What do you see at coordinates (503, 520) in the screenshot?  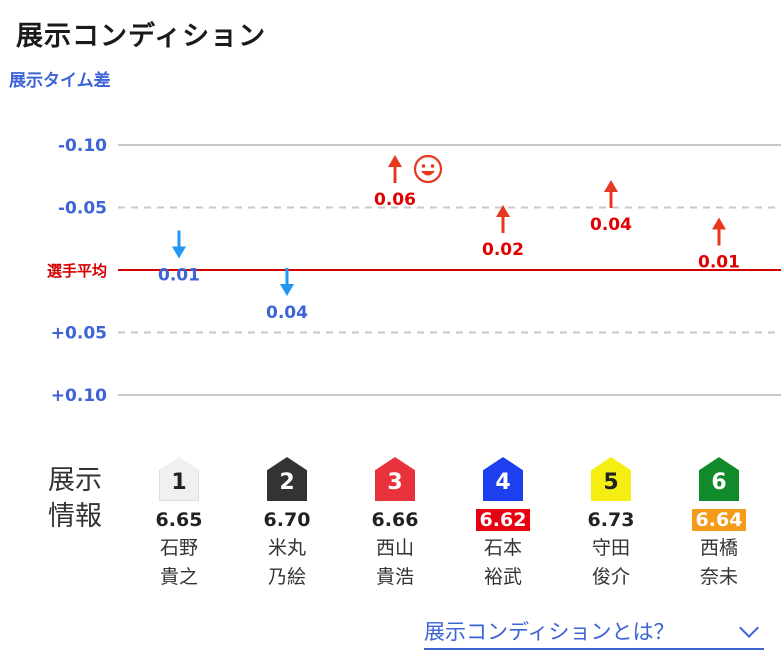 I see `exhibition-time: 6.62` at bounding box center [503, 520].